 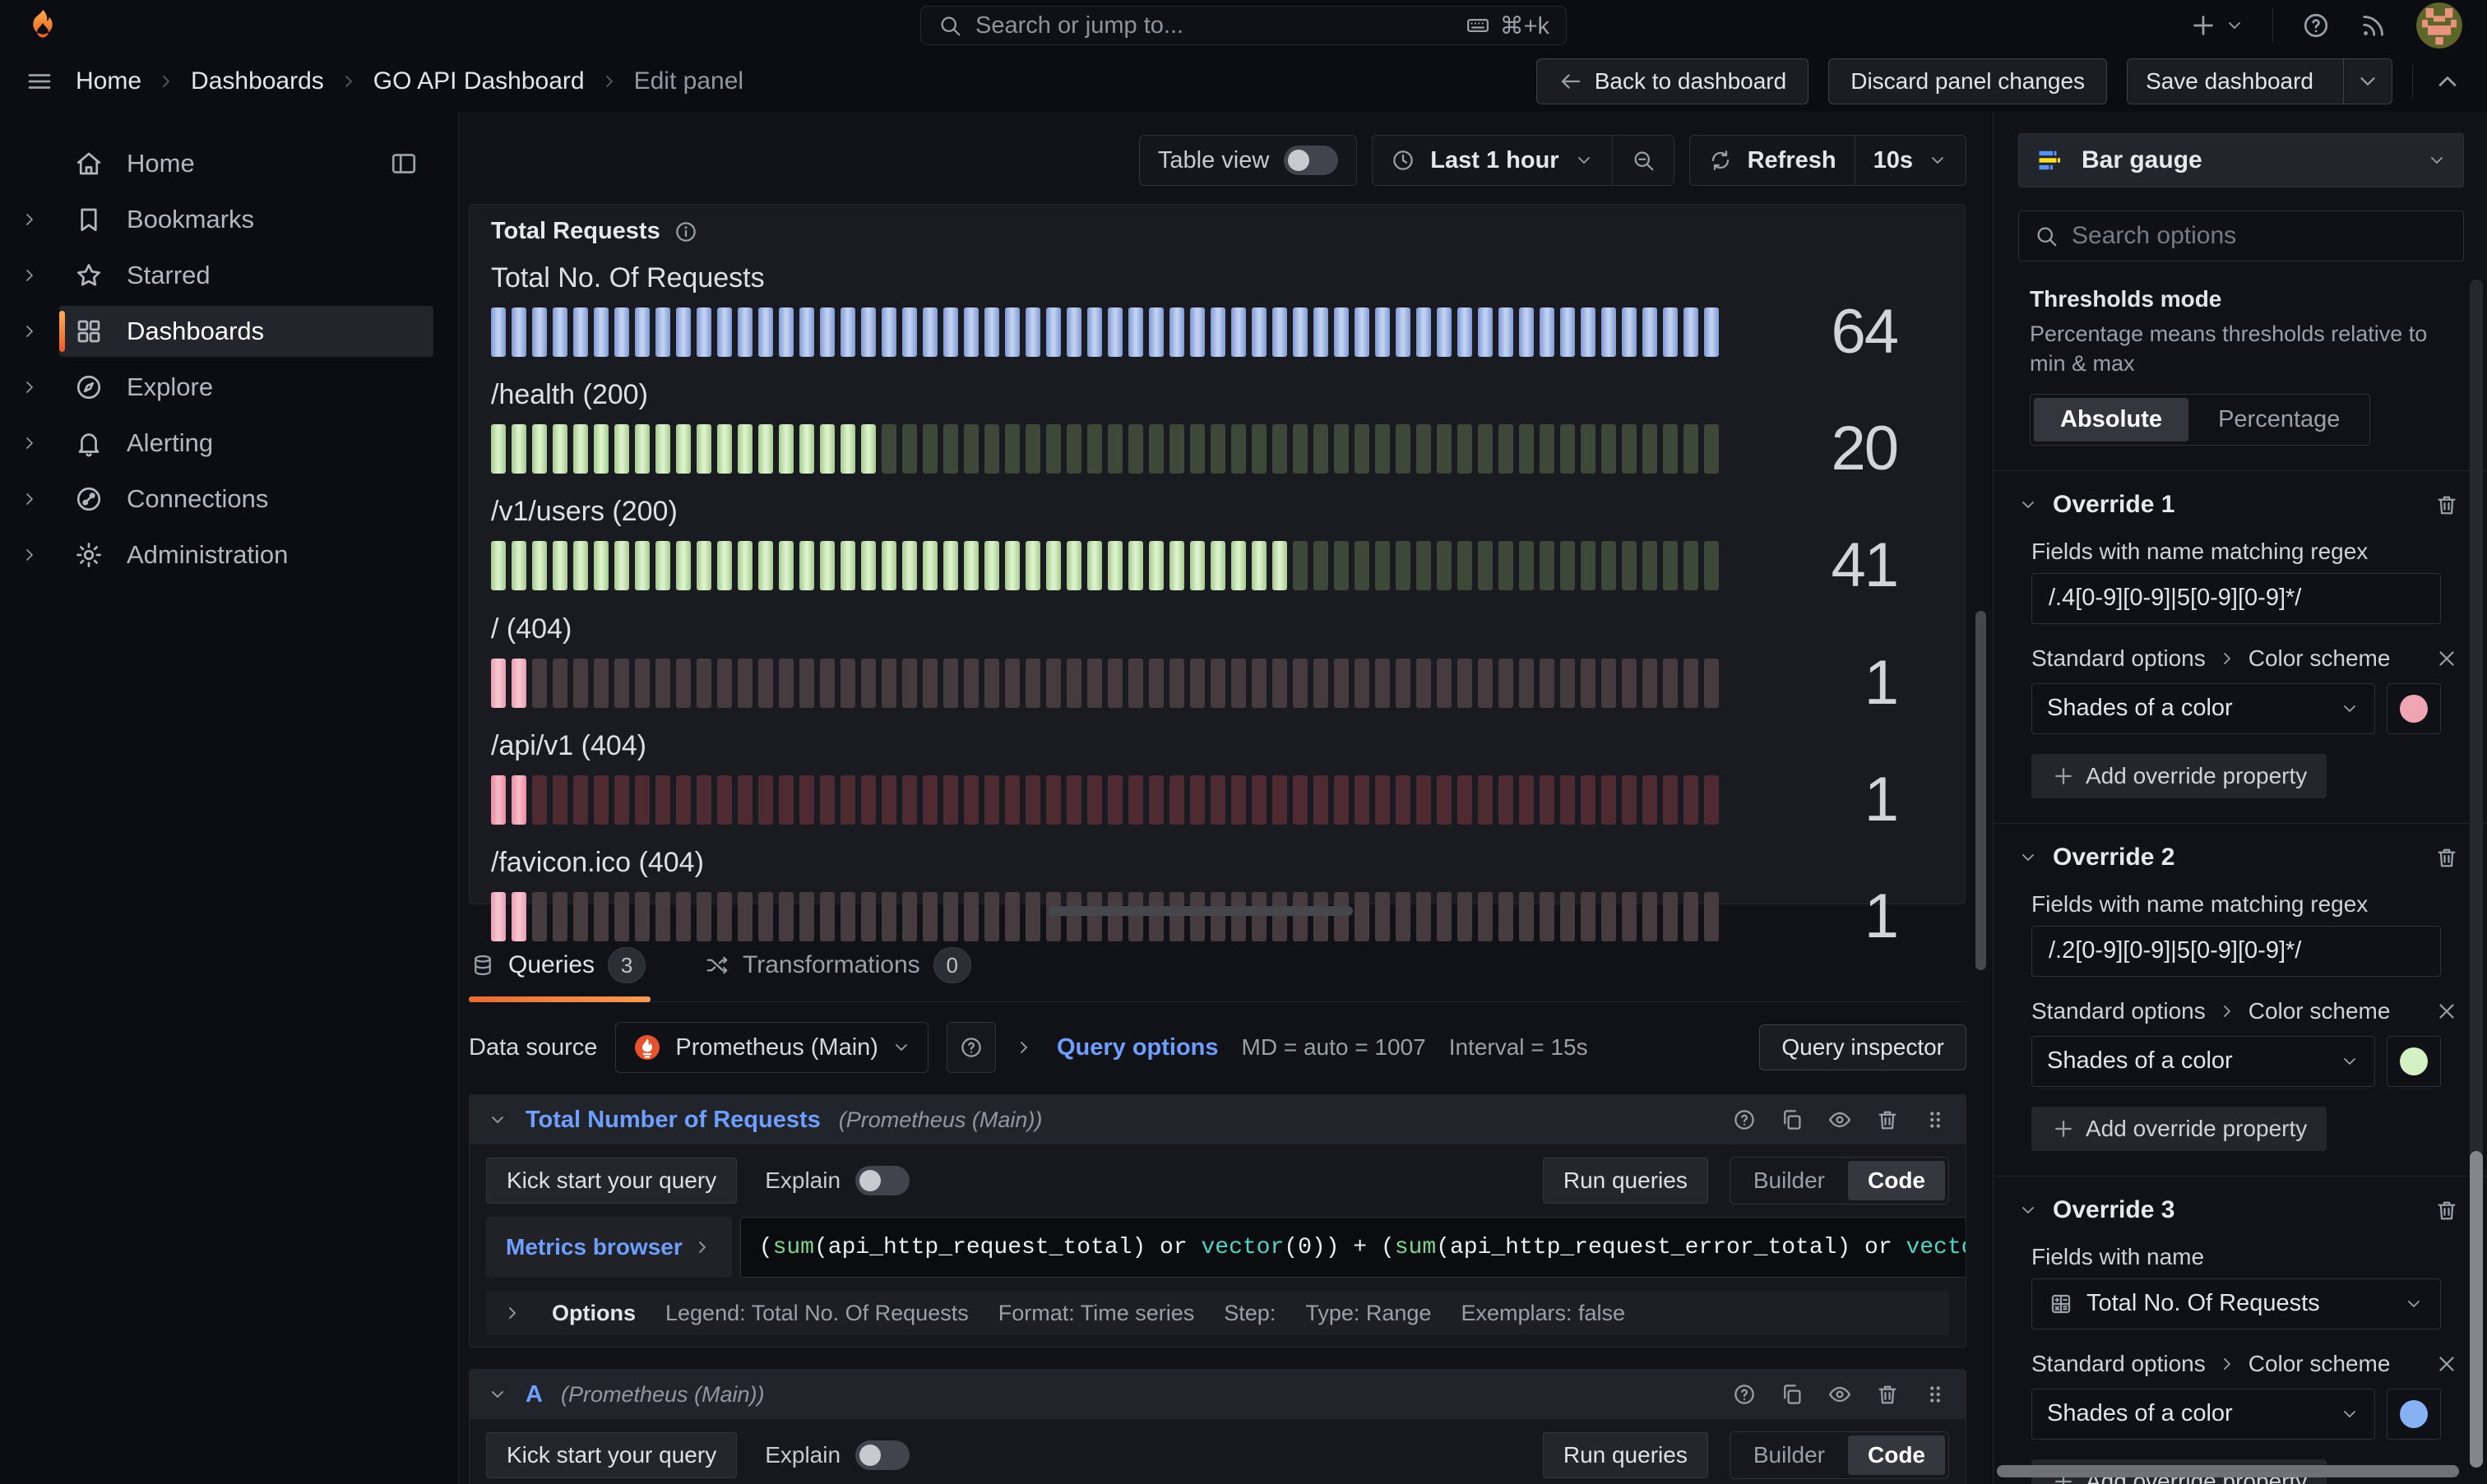 What do you see at coordinates (479, 81) in the screenshot?
I see `breadcrumb-dashboard-name: GO API Dashboard` at bounding box center [479, 81].